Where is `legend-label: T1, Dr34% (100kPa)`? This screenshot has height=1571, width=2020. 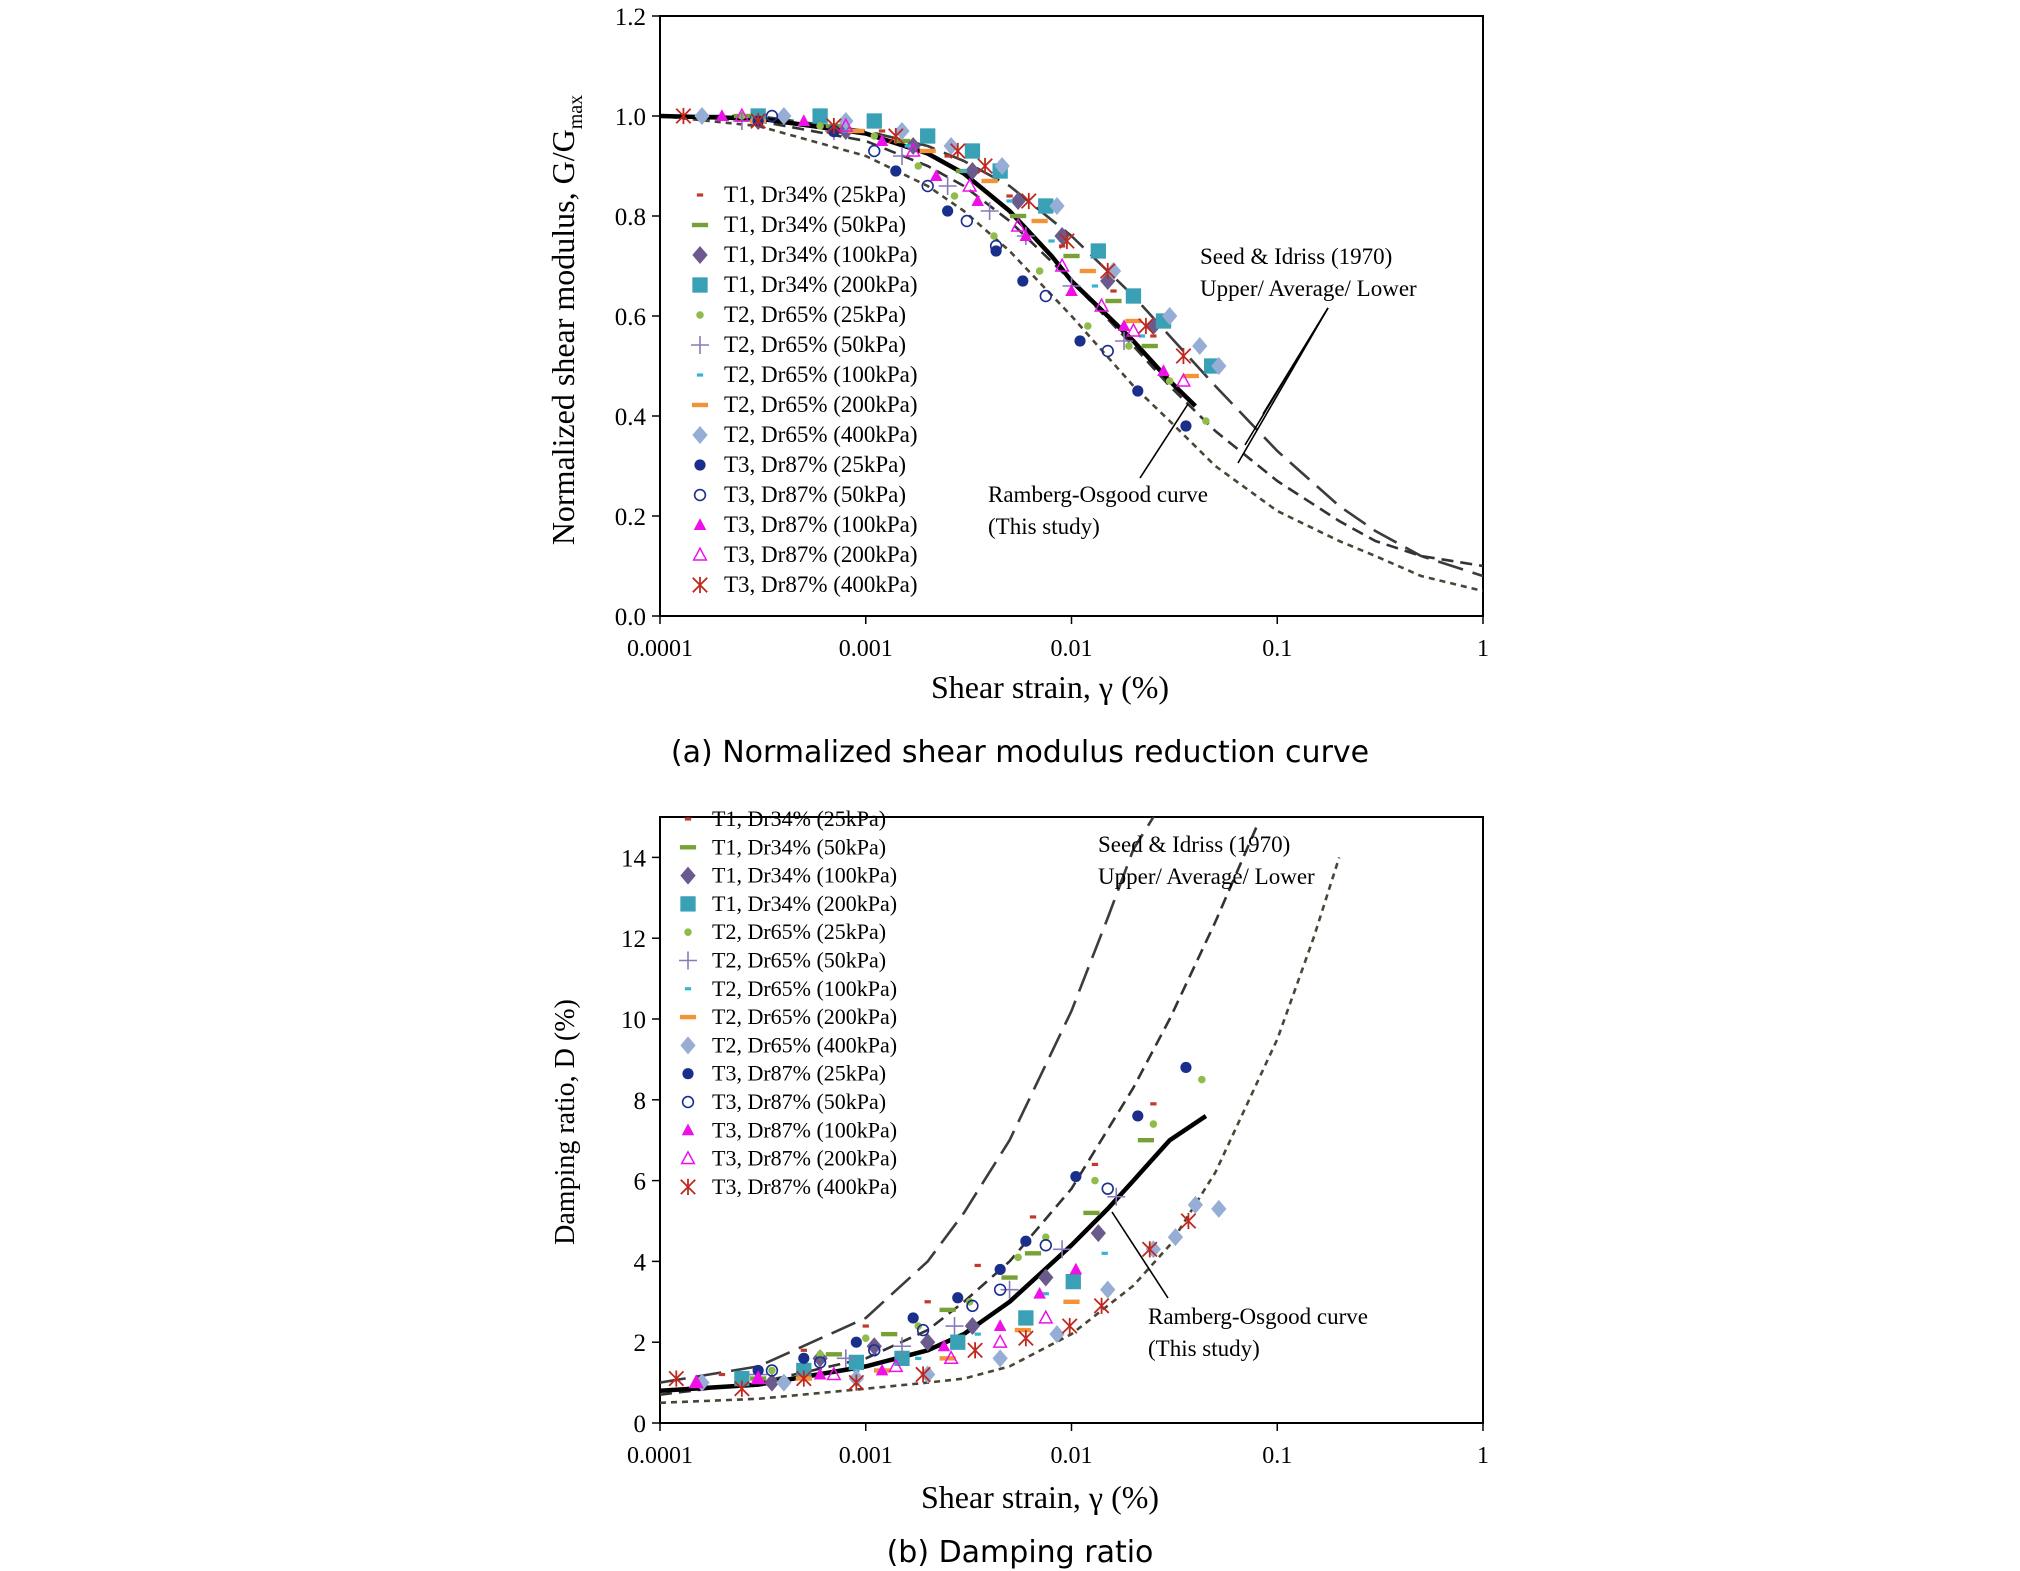 legend-label: T1, Dr34% (100kPa) is located at coordinates (804, 875).